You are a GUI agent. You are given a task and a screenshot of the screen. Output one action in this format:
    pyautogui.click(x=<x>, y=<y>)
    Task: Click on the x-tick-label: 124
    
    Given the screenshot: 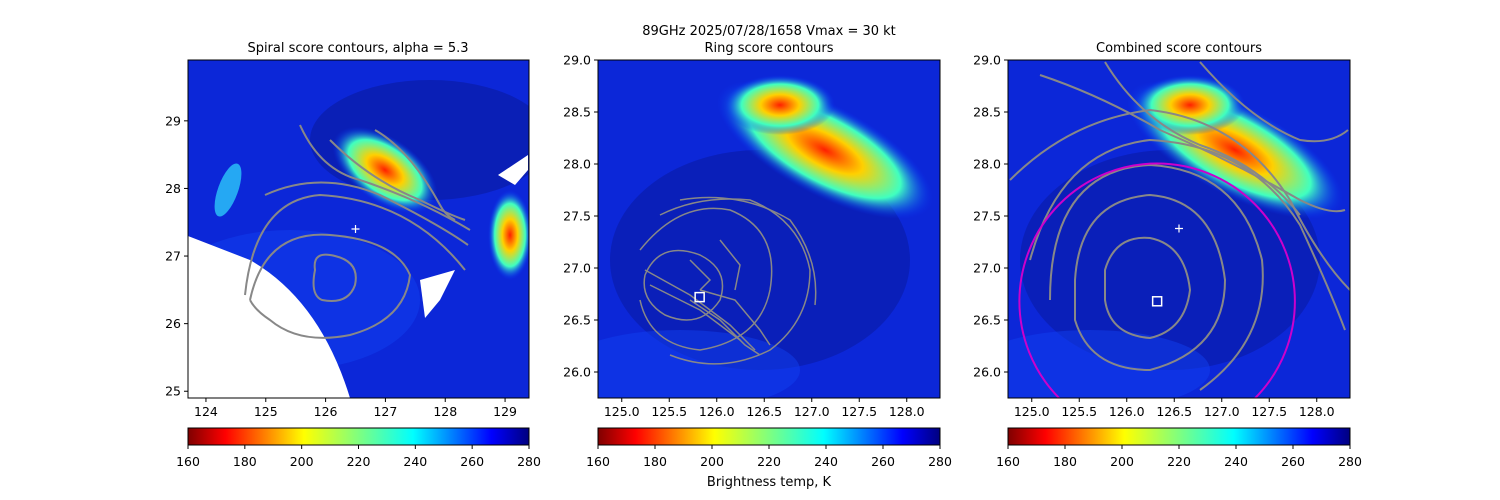 What is the action you would take?
    pyautogui.click(x=206, y=411)
    